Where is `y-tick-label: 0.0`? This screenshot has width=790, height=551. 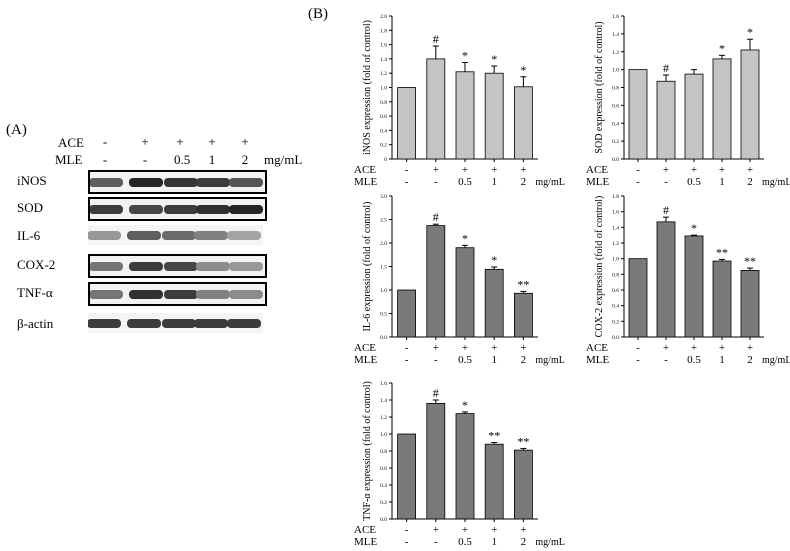 y-tick-label: 0.0 is located at coordinates (615, 160).